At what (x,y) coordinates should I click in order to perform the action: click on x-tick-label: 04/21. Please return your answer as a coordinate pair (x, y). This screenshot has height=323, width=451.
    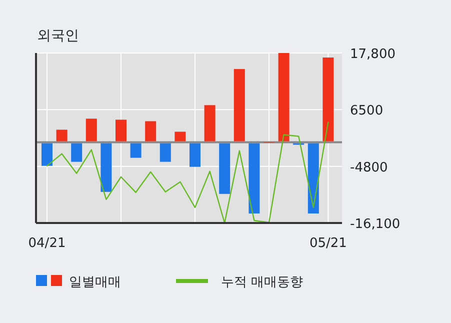
    Looking at the image, I should click on (47, 243).